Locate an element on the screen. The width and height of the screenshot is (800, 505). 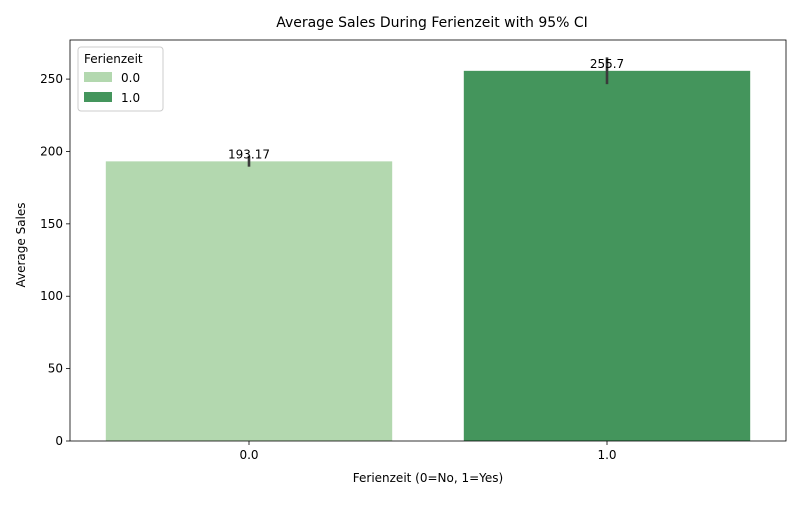
data-label-0: 193.17 is located at coordinates (249, 154).